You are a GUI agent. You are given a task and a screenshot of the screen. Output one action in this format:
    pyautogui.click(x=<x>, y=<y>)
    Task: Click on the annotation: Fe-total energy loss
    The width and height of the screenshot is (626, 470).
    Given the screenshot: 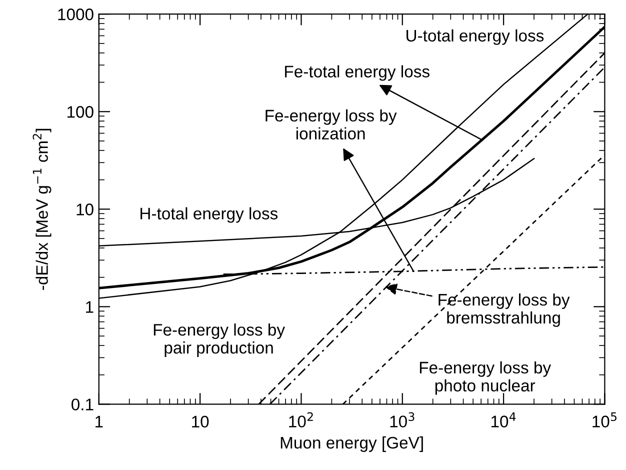 What is the action you would take?
    pyautogui.click(x=357, y=73)
    